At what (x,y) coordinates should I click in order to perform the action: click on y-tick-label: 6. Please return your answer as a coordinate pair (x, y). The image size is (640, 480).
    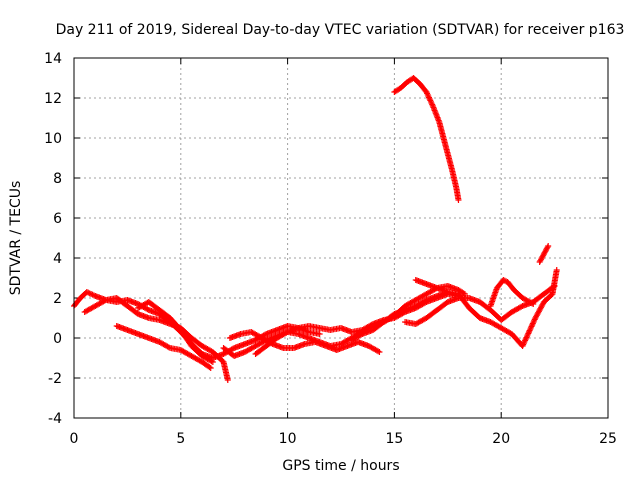
    Looking at the image, I should click on (57, 219).